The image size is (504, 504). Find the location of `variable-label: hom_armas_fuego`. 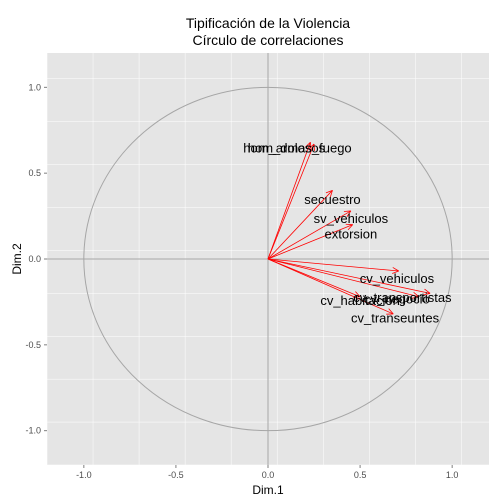

variable-label: hom_armas_fuego is located at coordinates (297, 147).